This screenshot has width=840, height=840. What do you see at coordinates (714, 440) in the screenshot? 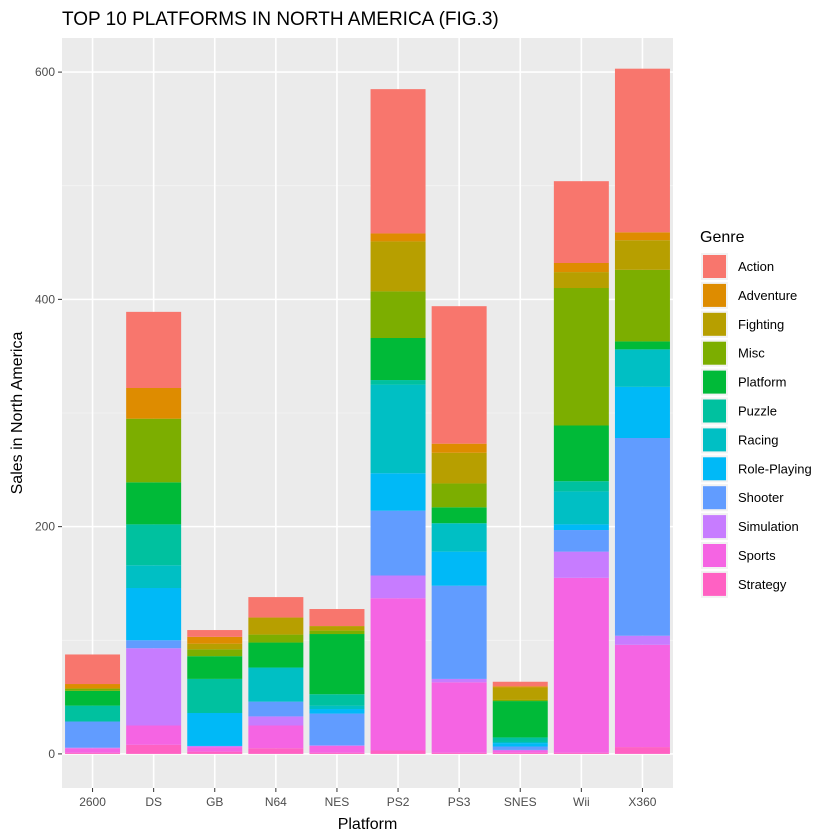
I see `legend-swatch-racing` at bounding box center [714, 440].